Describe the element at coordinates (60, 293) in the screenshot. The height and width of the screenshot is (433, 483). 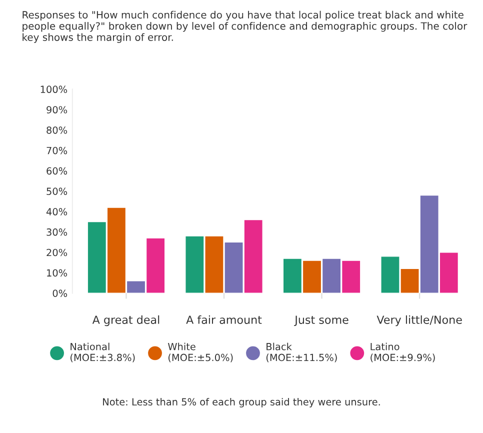
I see `y-tick-label: 0%` at that location.